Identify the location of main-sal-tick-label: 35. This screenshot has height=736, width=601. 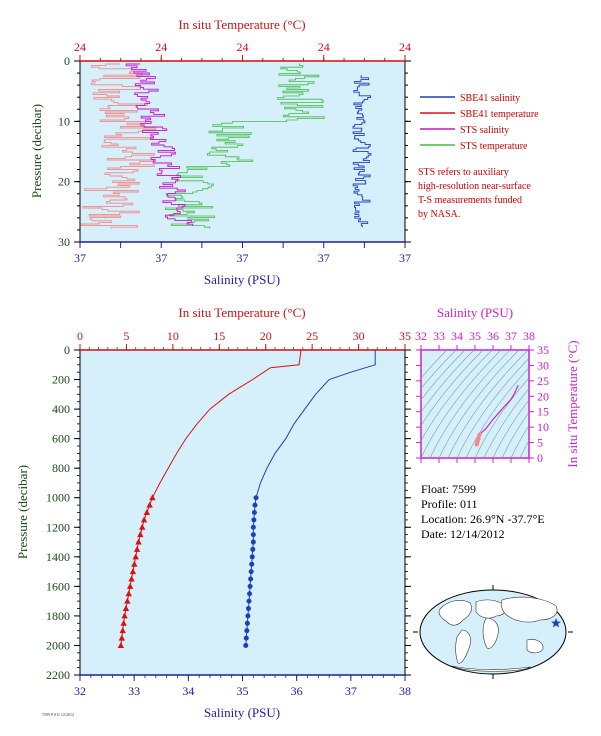
(243, 691).